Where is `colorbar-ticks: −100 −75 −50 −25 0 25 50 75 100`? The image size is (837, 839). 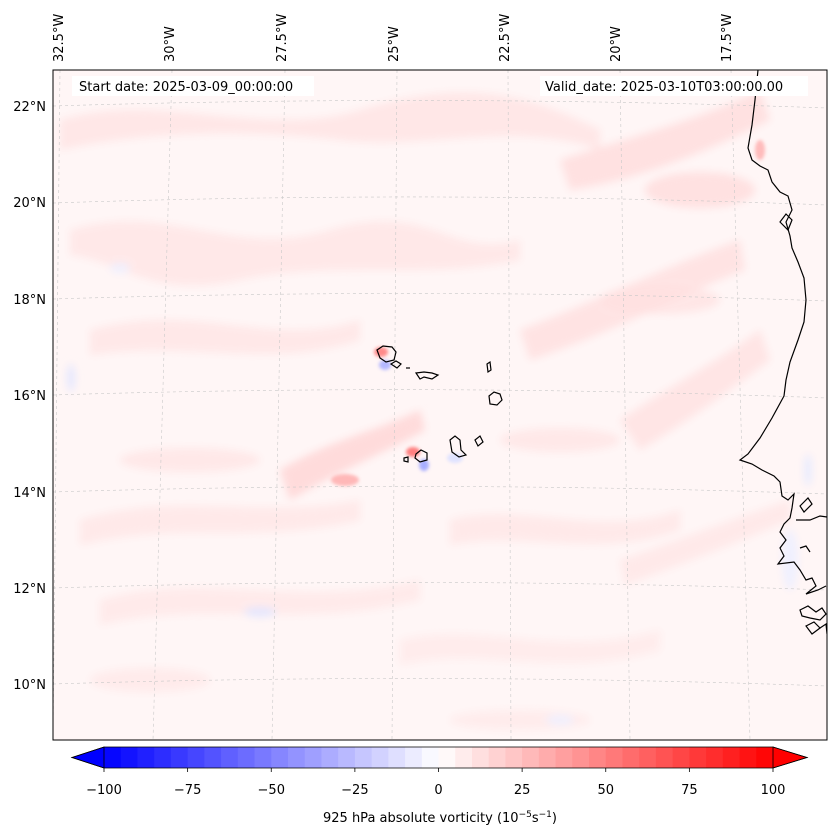
colorbar-ticks: −100 −75 −50 −25 0 25 50 75 100 is located at coordinates (435, 783).